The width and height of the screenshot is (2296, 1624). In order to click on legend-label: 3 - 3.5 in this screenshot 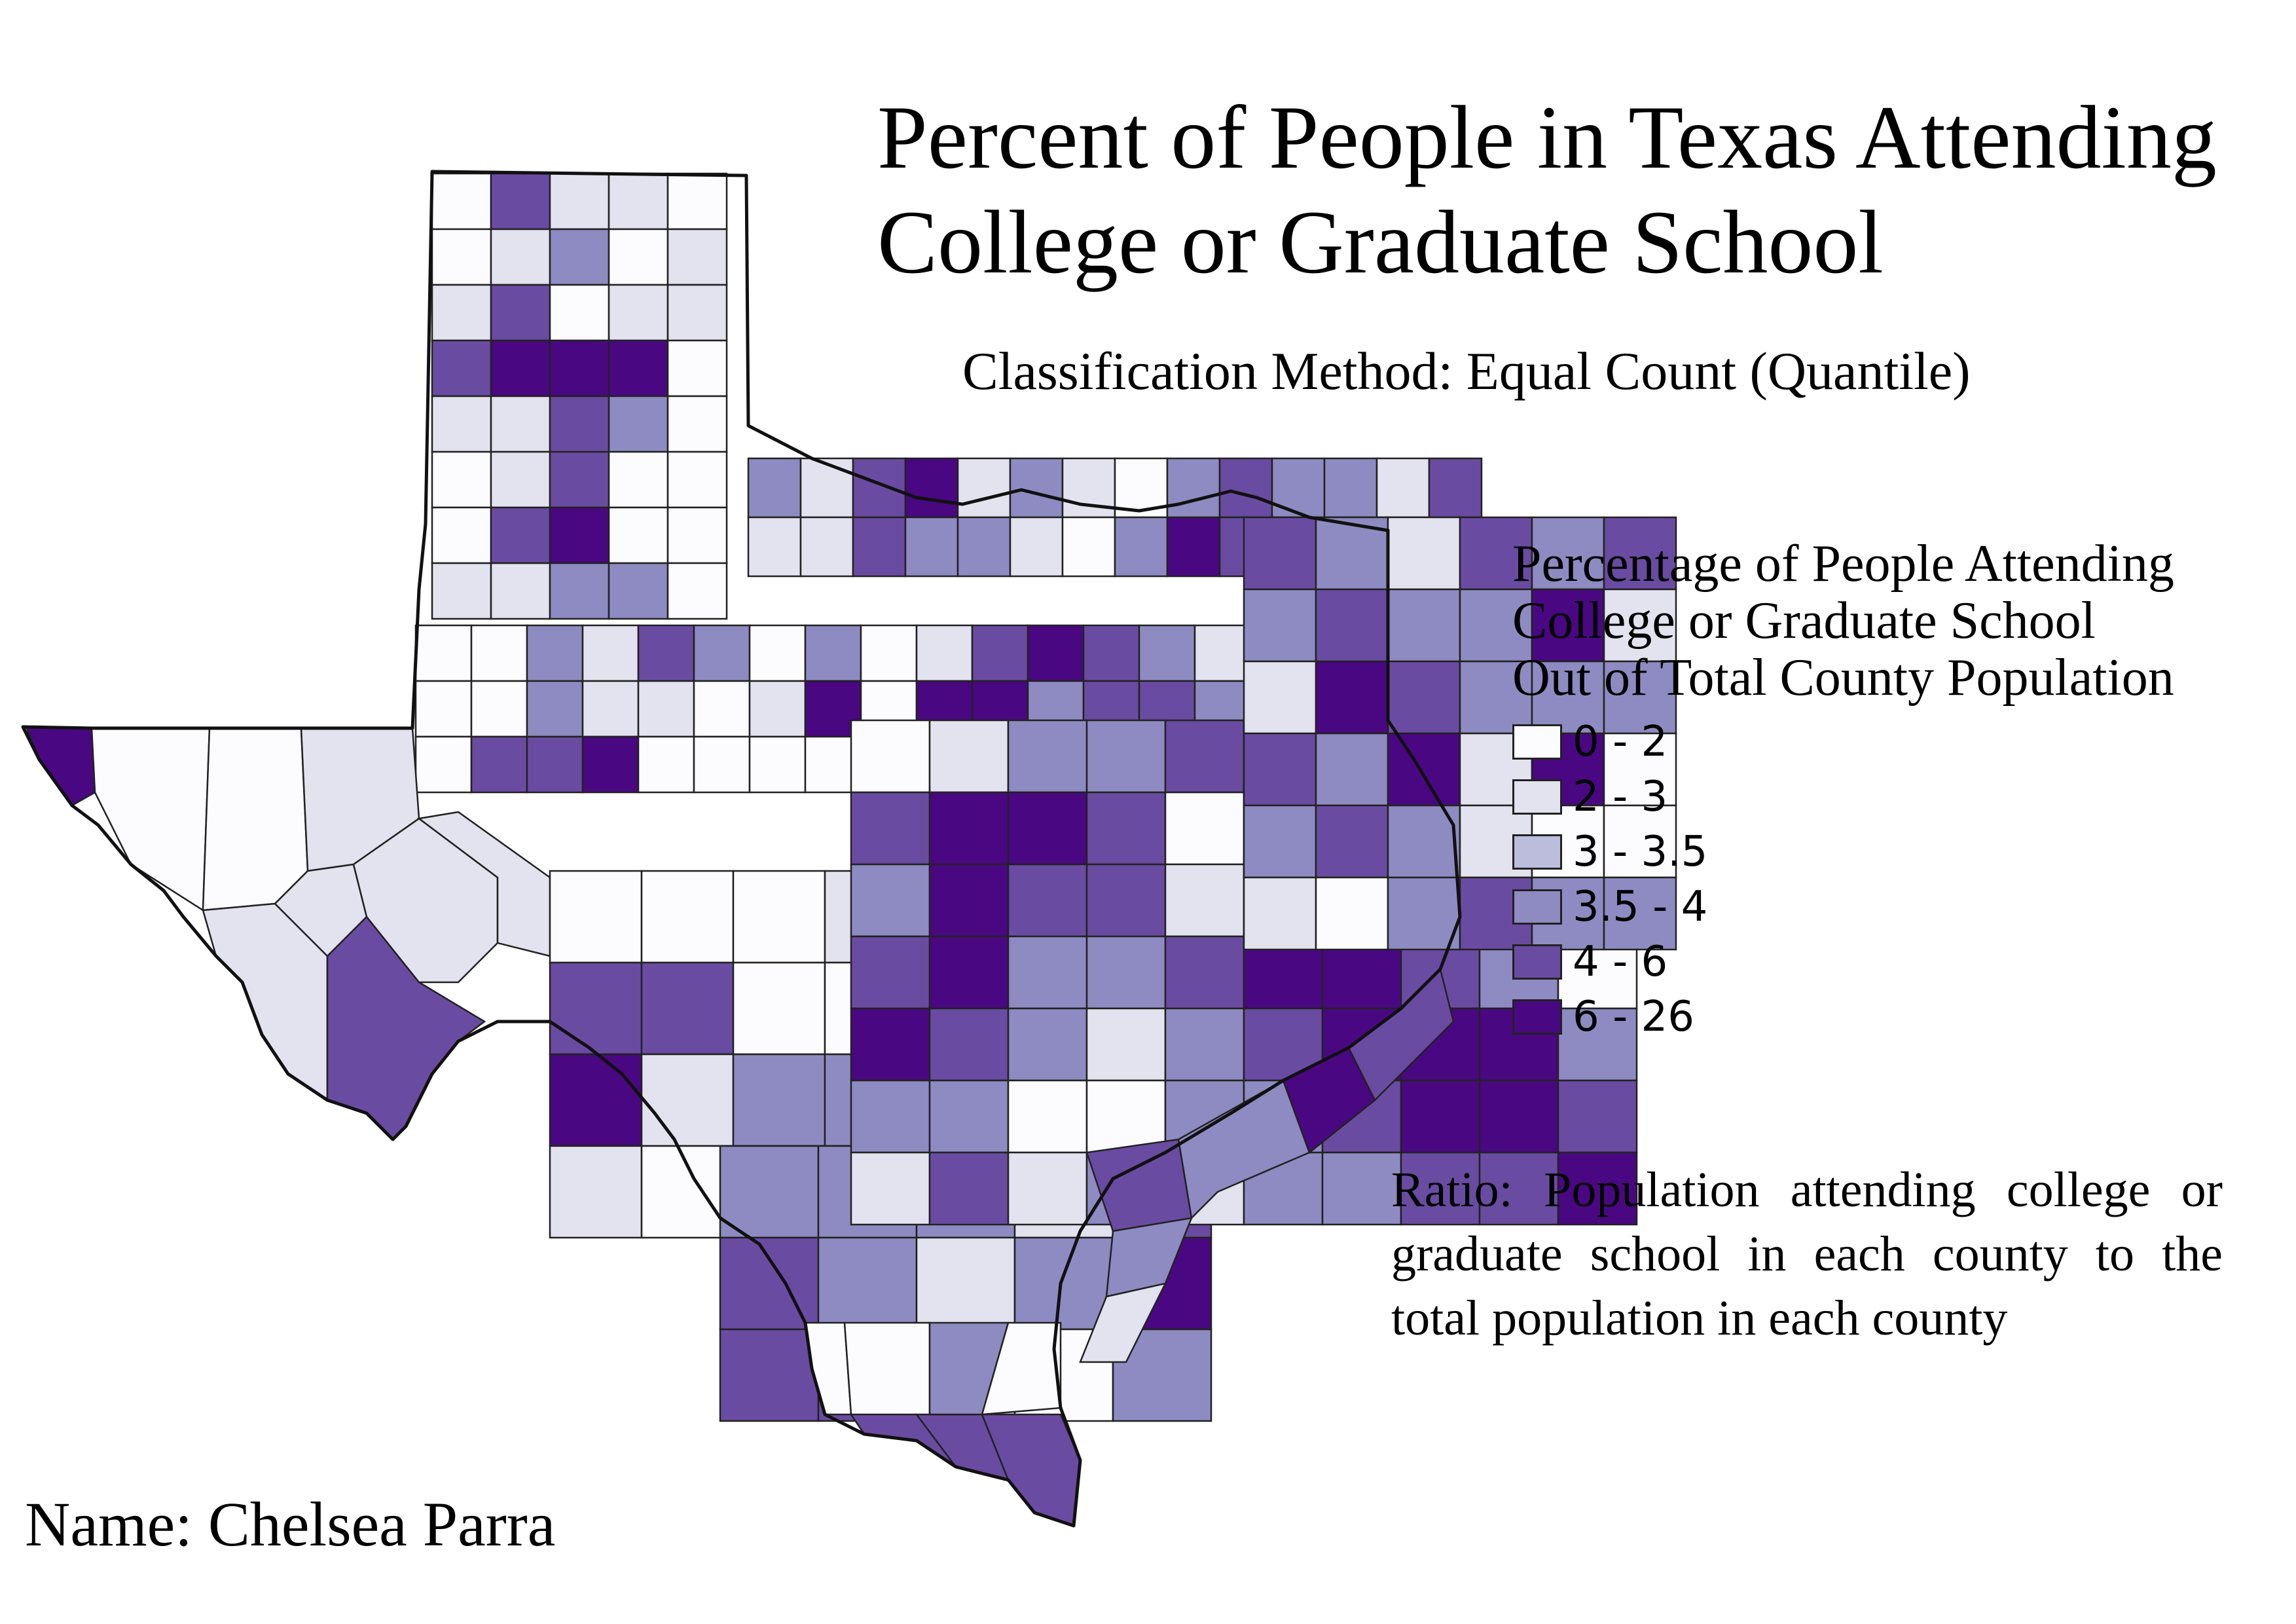, I will do `click(1640, 852)`.